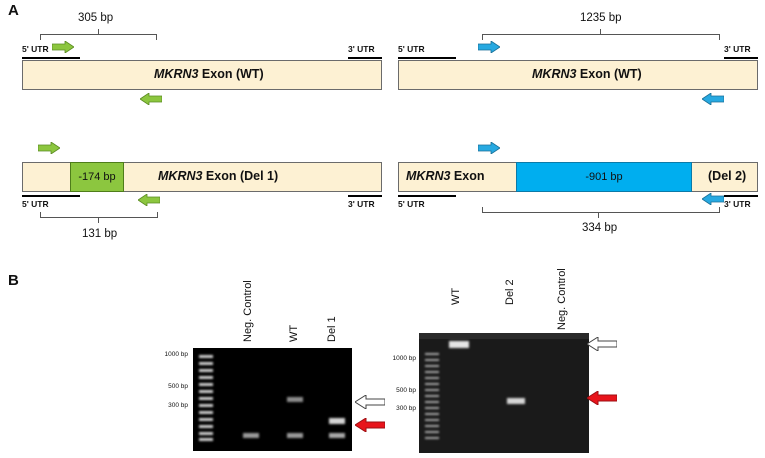  I want to click on del1-bp: 131 bp, so click(100, 234).